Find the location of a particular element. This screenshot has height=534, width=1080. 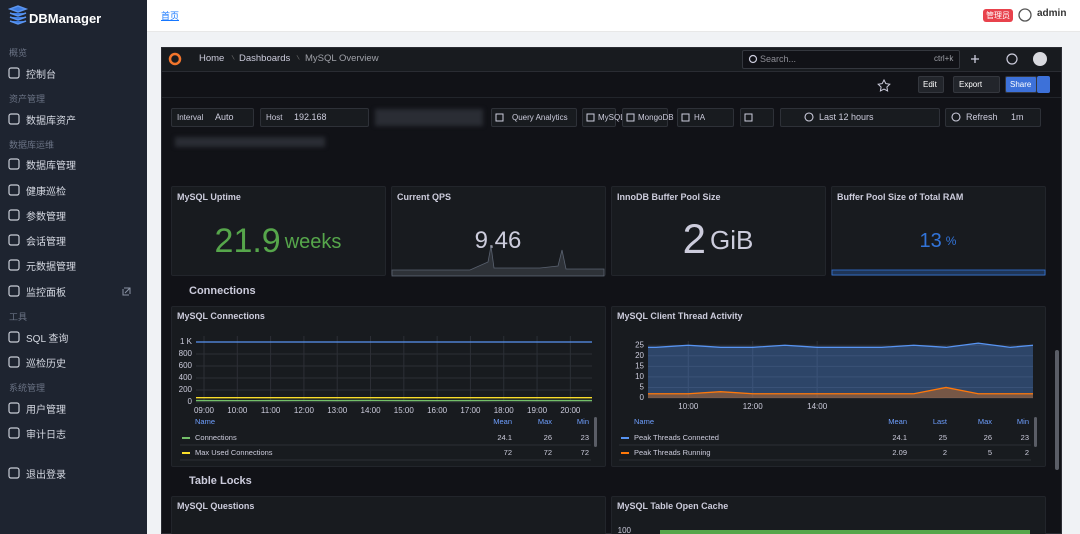

panel-title: MySQL Client Thread Activity is located at coordinates (680, 316).